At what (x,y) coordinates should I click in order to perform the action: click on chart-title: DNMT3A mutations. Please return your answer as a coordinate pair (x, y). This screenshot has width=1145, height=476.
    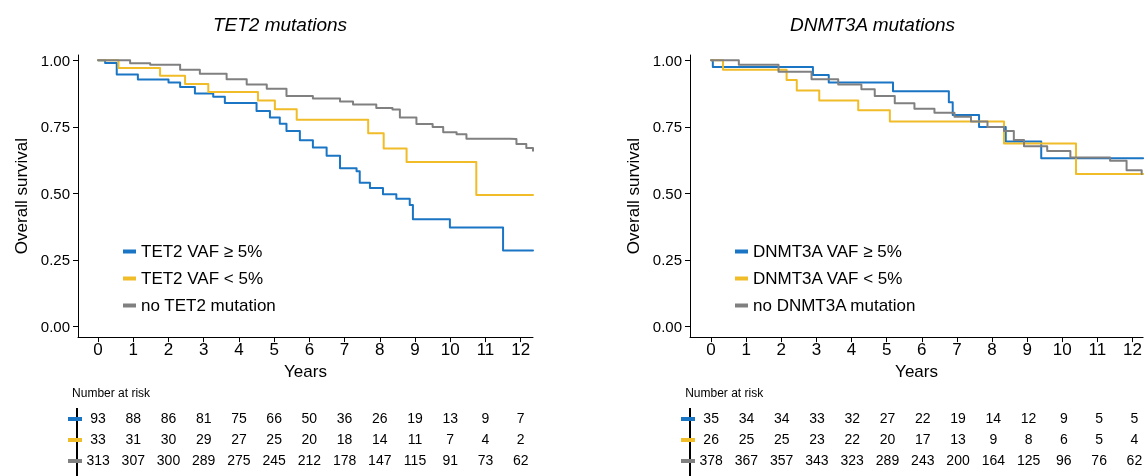
    Looking at the image, I should click on (872, 24).